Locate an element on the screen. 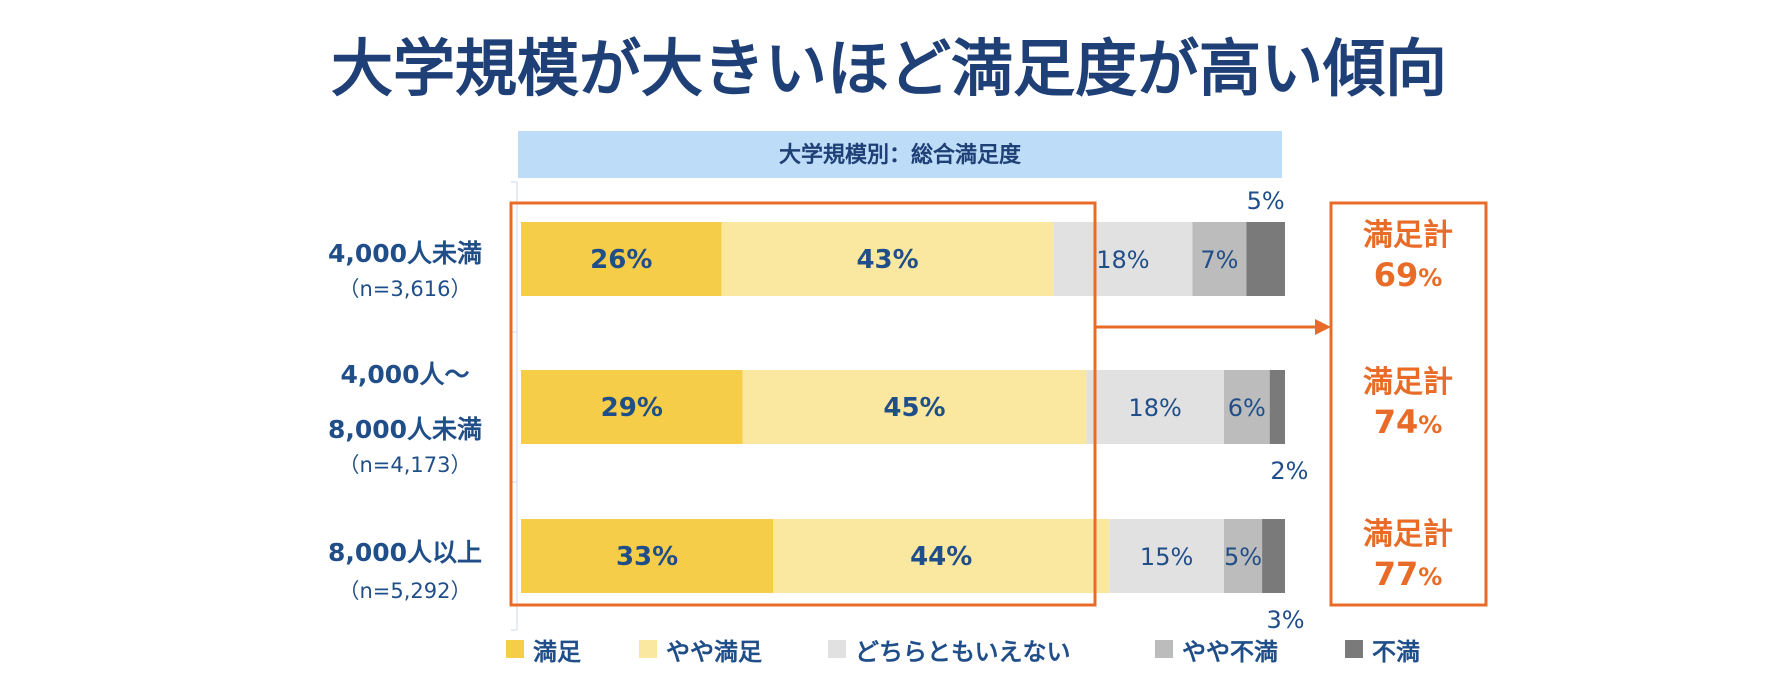 Image resolution: width=1778 pixels, height=698 pixels. category-label: 8,000人以上 is located at coordinates (405, 552).